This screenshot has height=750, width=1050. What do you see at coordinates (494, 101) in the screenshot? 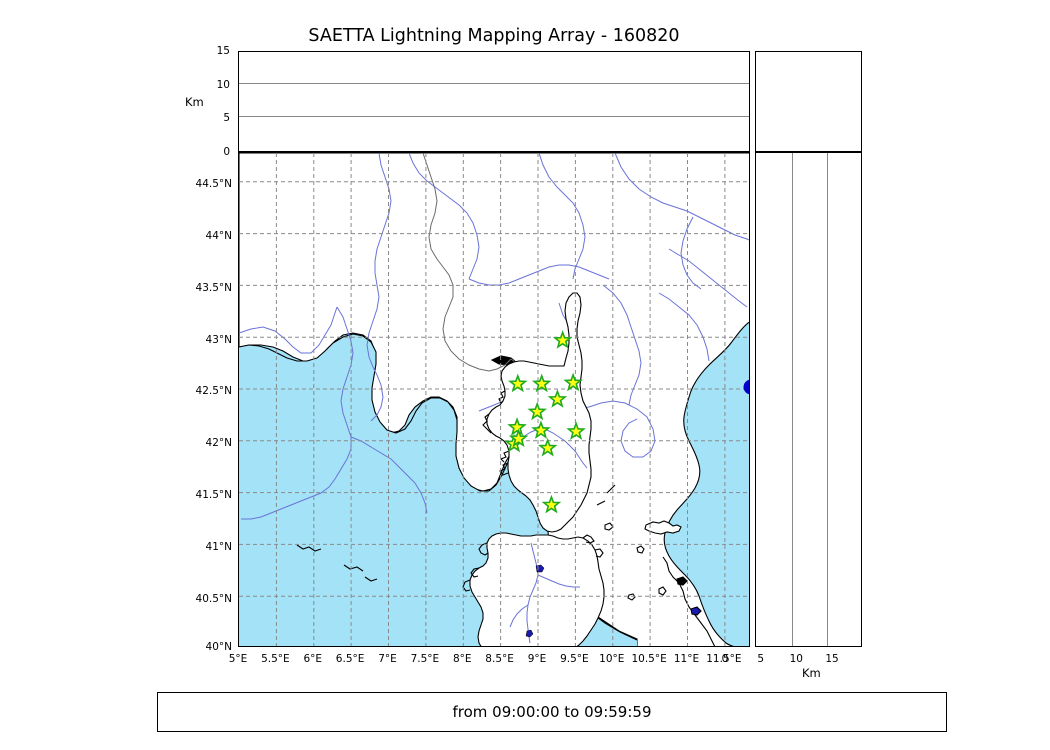
I see `panel-altitude-vs-longitude` at bounding box center [494, 101].